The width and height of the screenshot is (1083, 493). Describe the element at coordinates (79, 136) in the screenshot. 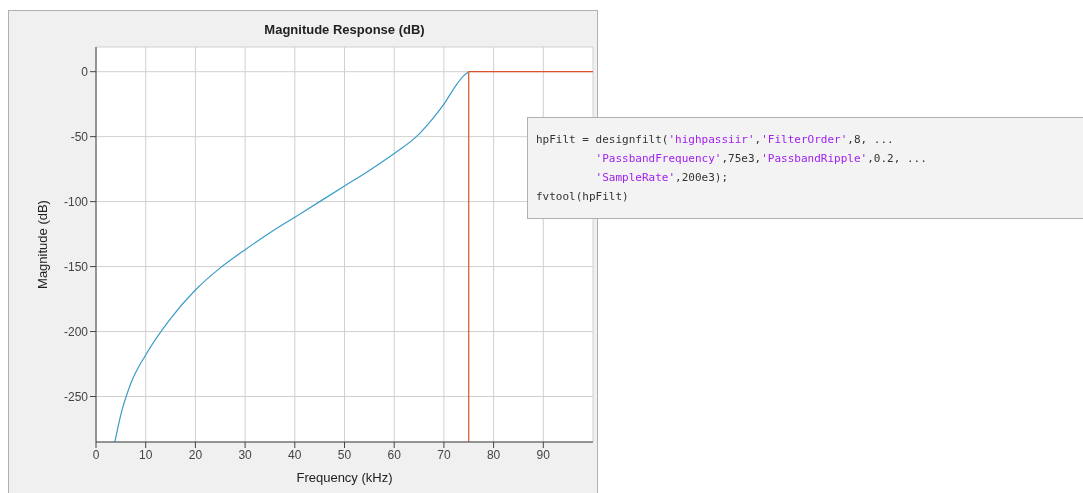

I see `y-tick-label: -50` at that location.